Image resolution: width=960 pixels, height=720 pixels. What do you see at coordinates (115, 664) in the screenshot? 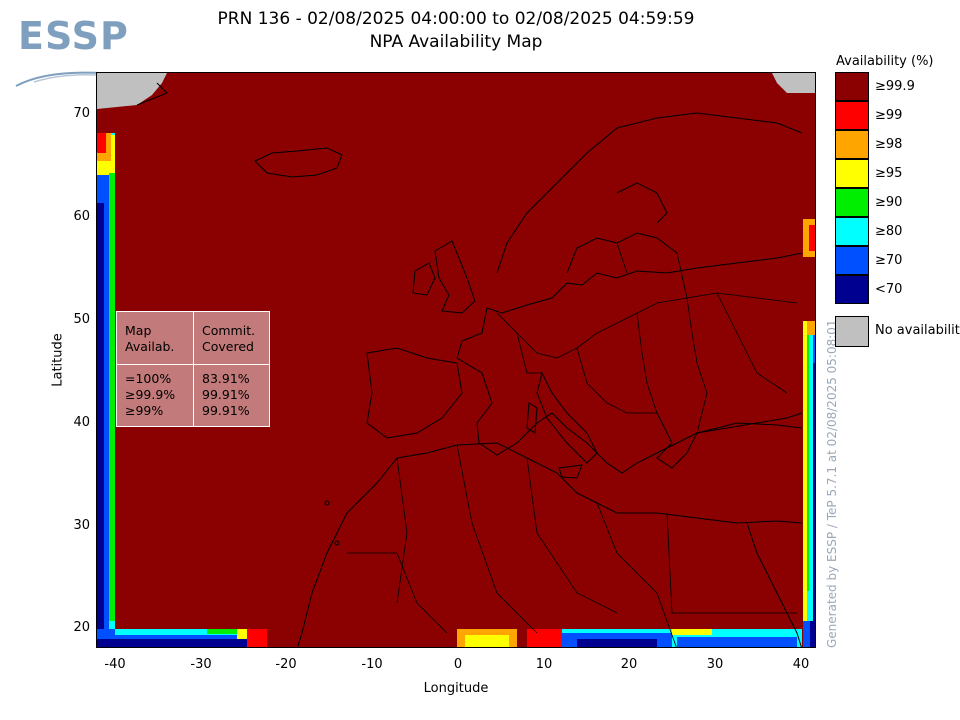
I see `x-tick-label: -40` at bounding box center [115, 664].